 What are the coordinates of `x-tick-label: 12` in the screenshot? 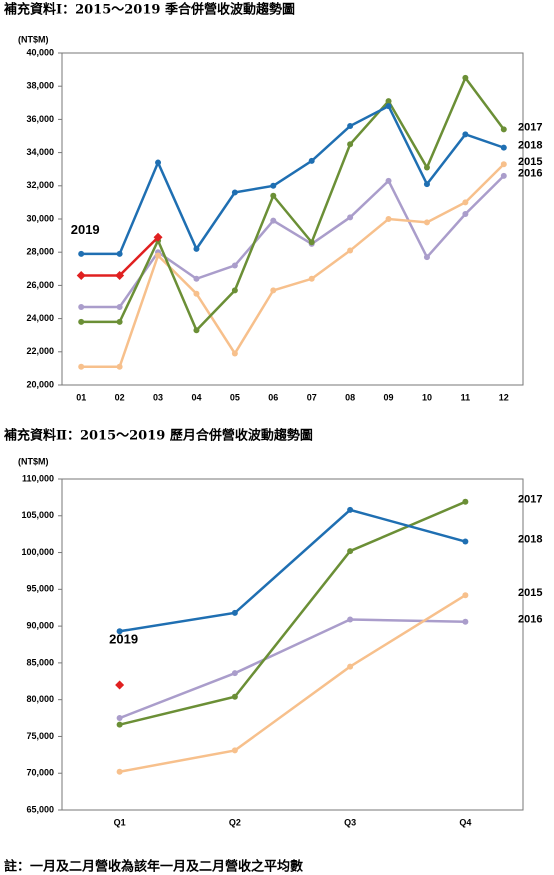 It's located at (504, 397).